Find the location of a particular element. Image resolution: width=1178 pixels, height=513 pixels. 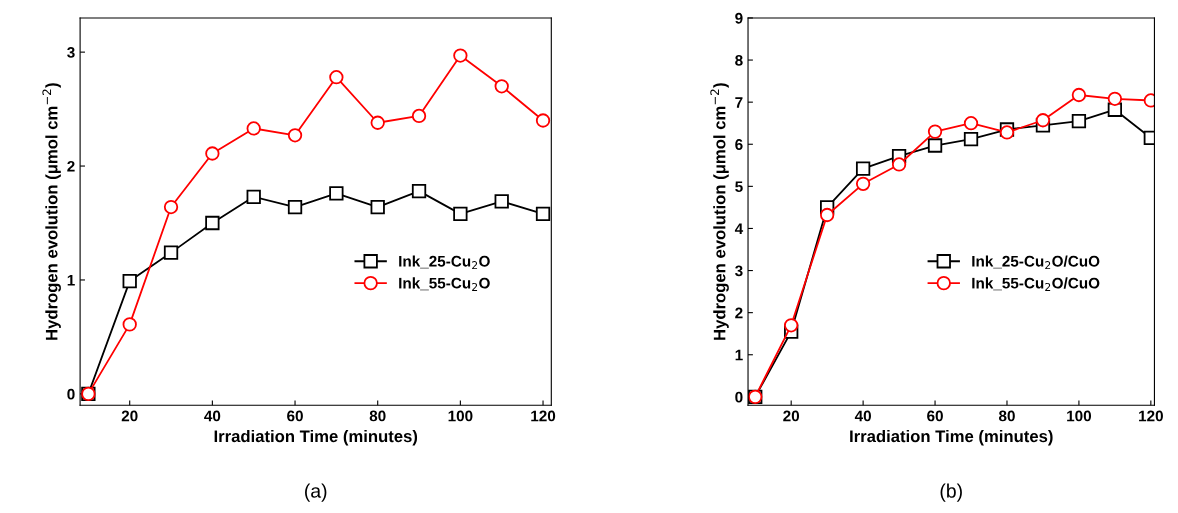

y-tick-label: 6 is located at coordinates (739, 144).